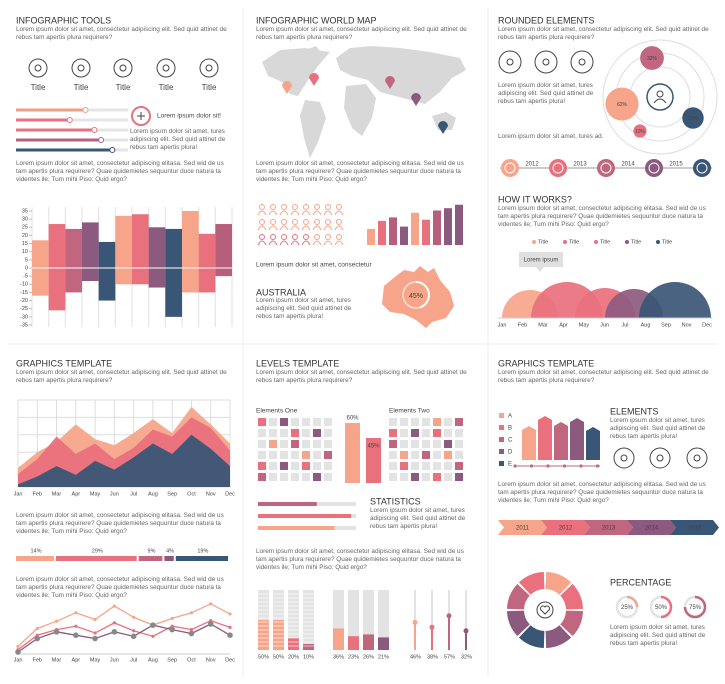 Image resolution: width=725 pixels, height=684 pixels. Describe the element at coordinates (566, 529) in the screenshot. I see `chevron-year: 2012` at that location.